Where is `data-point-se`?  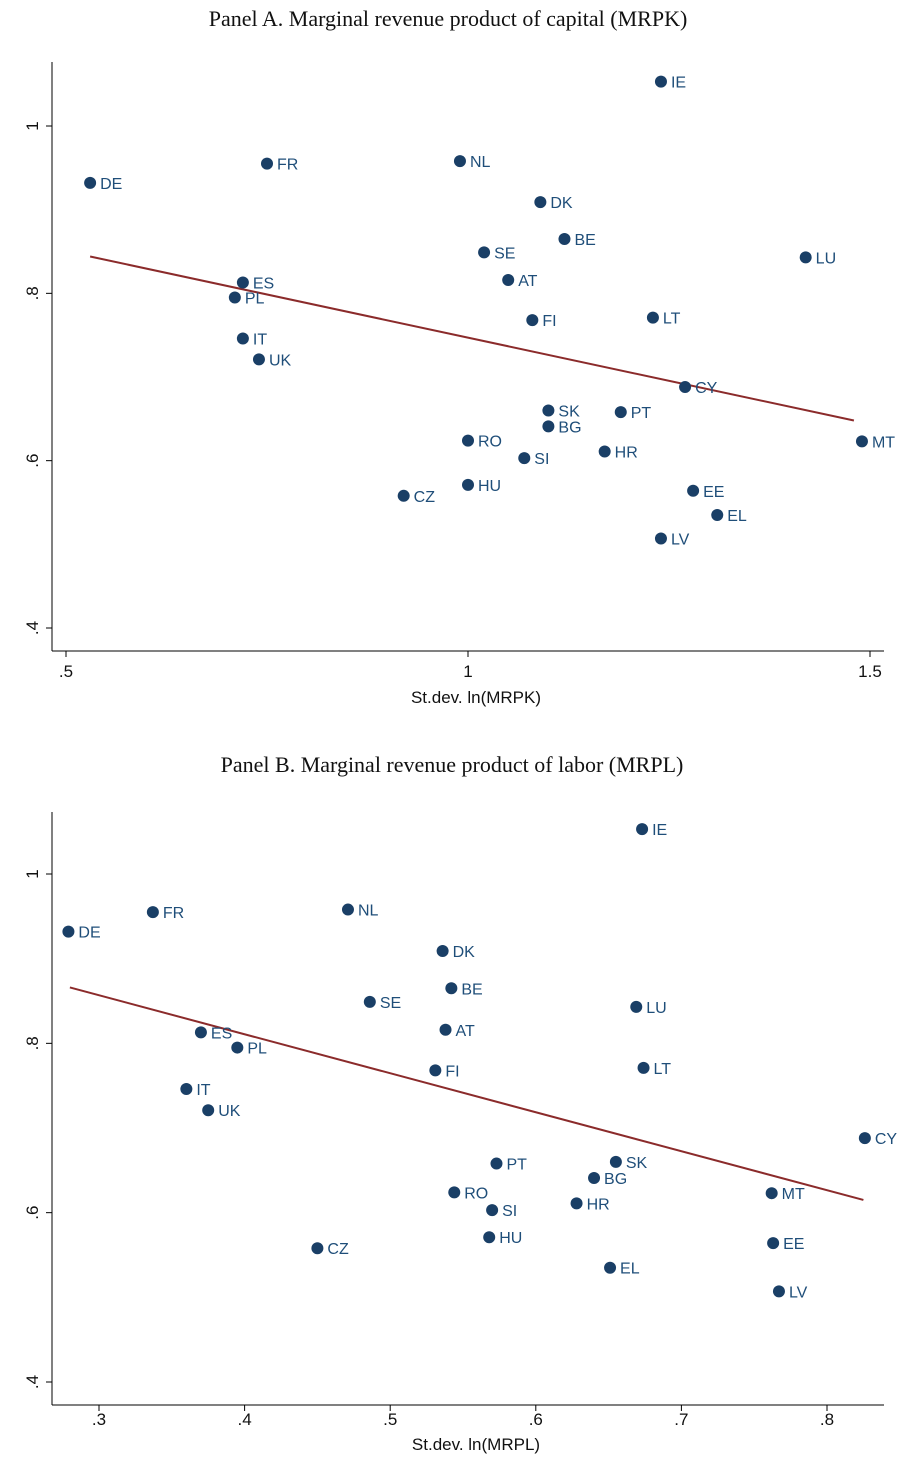 data-point-se is located at coordinates (484, 252).